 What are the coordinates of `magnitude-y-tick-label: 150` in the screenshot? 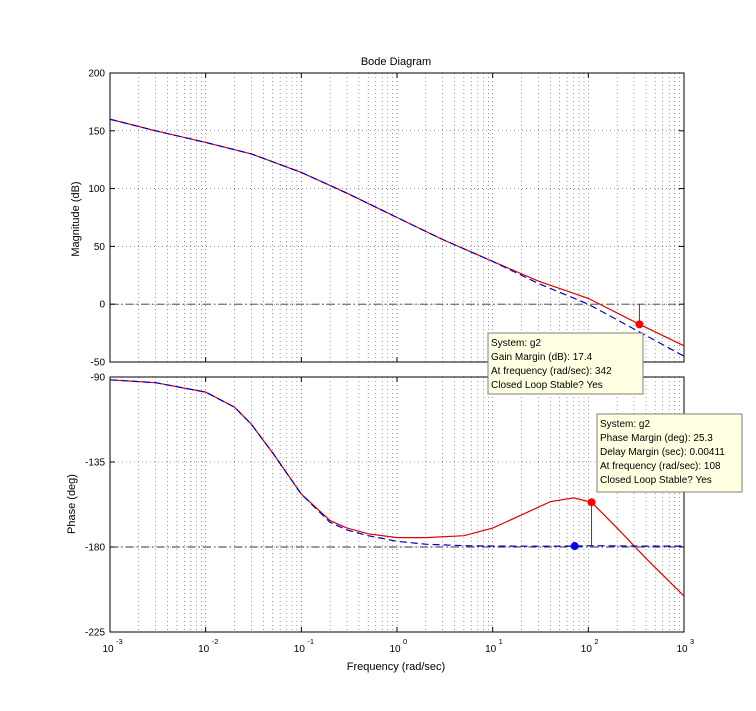 It's located at (96, 131).